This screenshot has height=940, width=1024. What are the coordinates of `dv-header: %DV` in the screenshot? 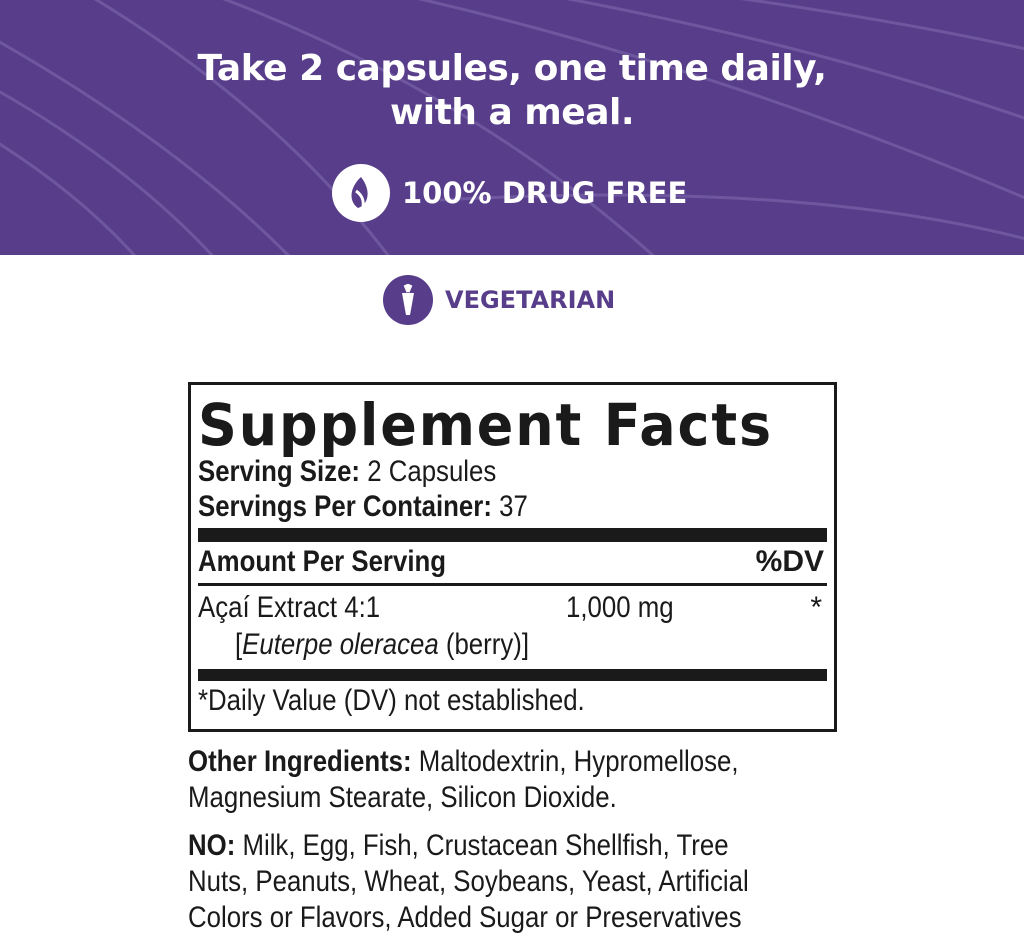 It's located at (789, 561).